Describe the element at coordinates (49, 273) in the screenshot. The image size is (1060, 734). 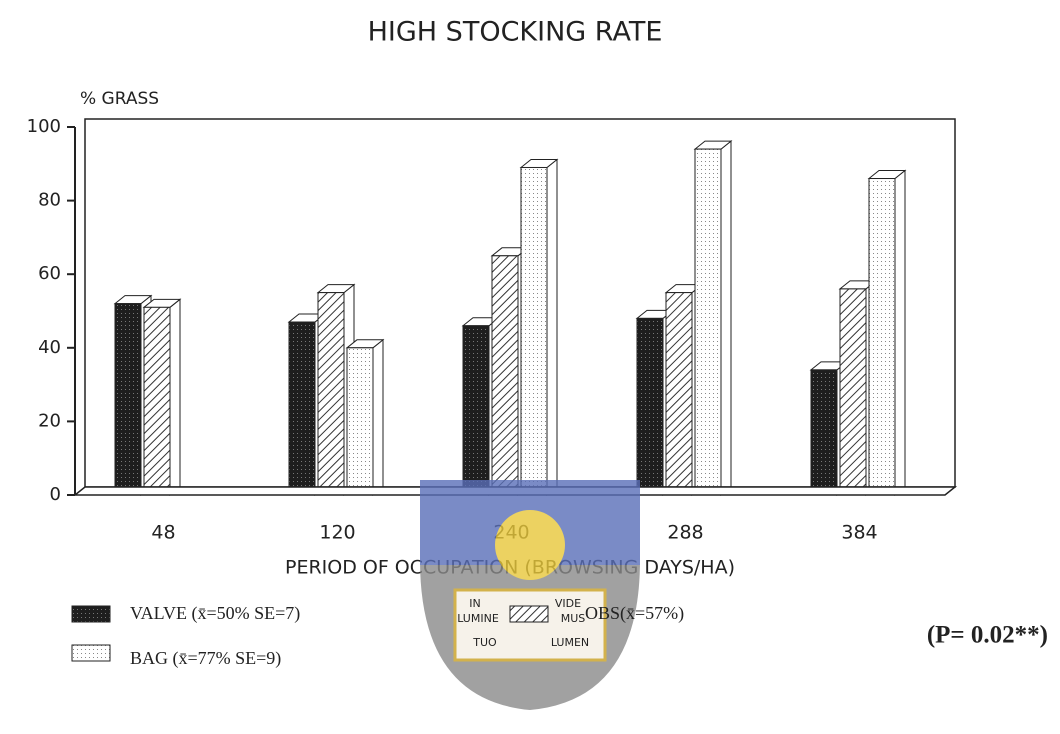
I see `y-tick-label: 60` at that location.